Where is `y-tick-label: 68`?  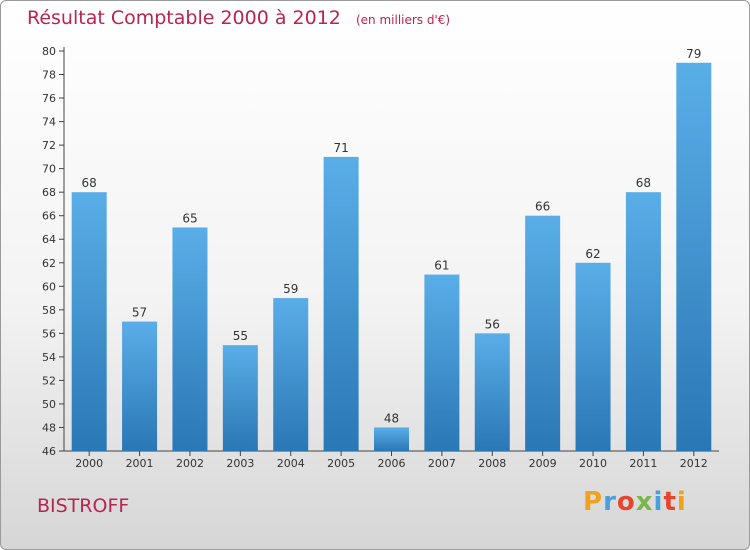 y-tick-label: 68 is located at coordinates (49, 192).